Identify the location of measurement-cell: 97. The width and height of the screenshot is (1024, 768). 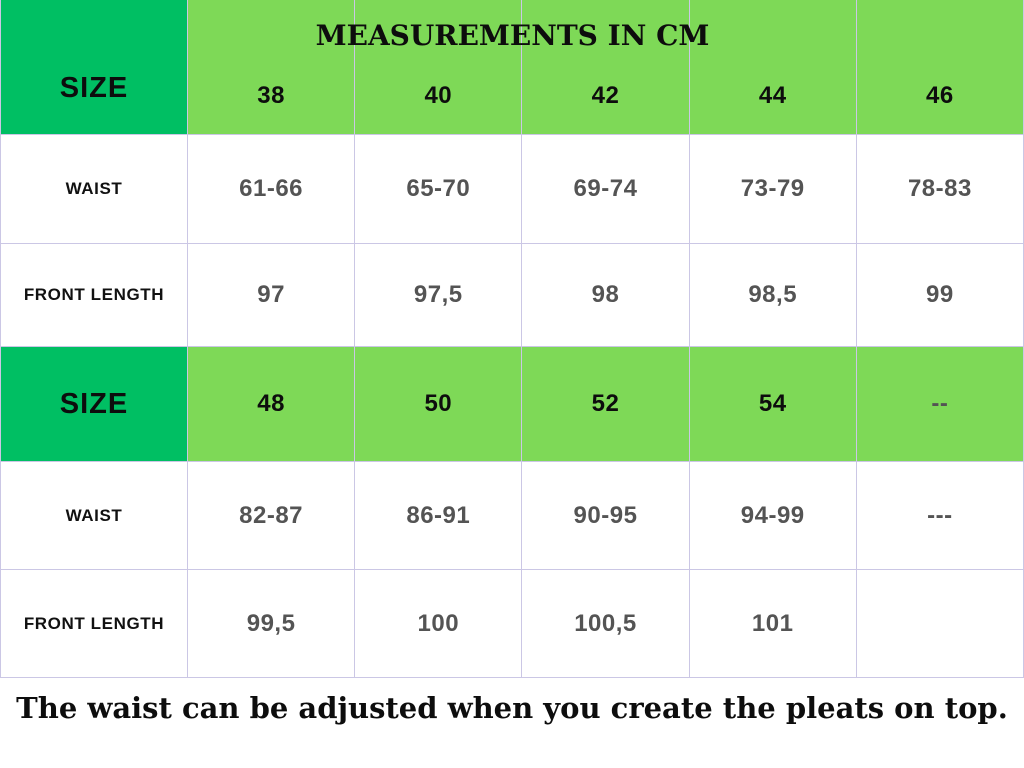
(272, 295).